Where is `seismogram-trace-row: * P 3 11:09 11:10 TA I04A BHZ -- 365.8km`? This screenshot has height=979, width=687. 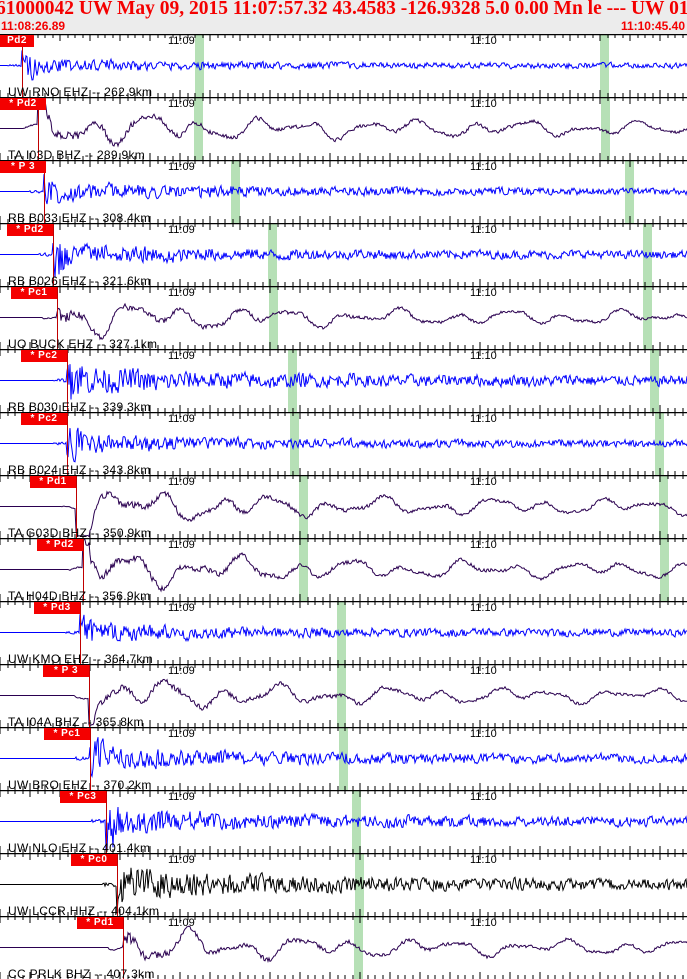 seismogram-trace-row: * P 3 11:09 11:10 TA I04A BHZ -- 365.8km is located at coordinates (343, 695).